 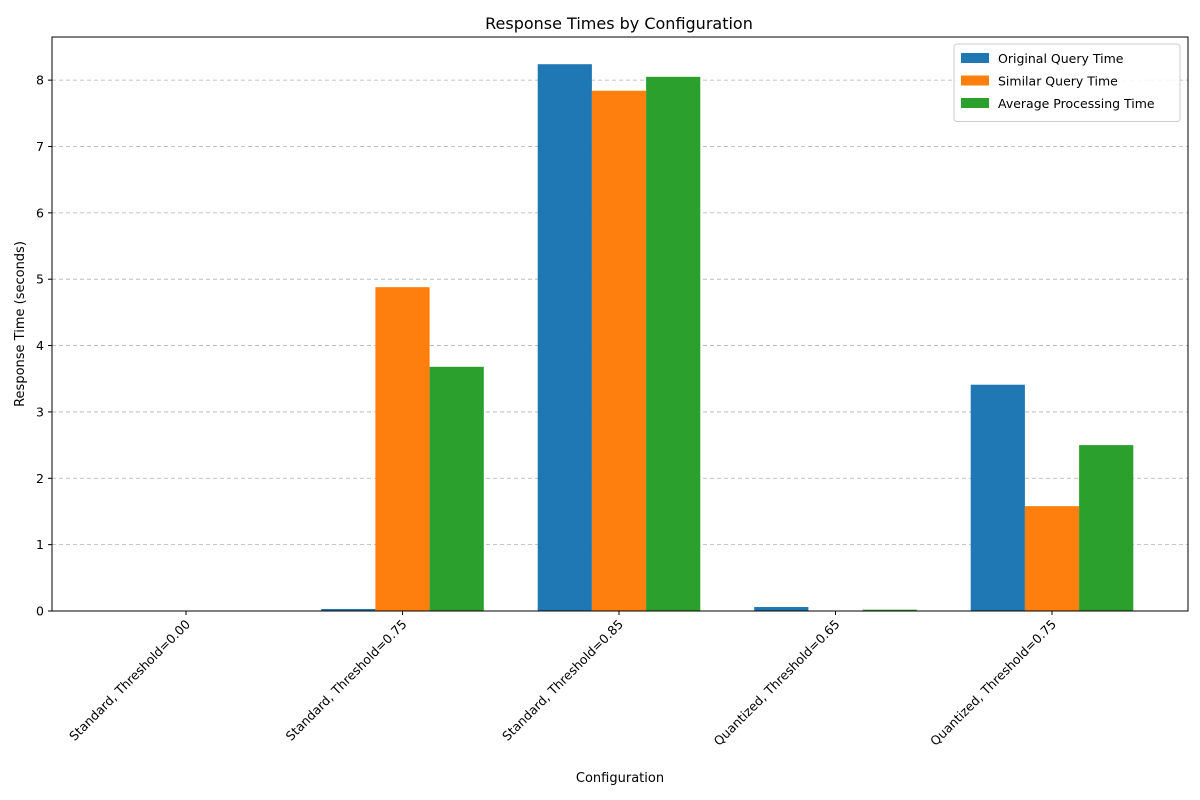 I want to click on y-tick-label-2: 2, so click(x=40, y=478).